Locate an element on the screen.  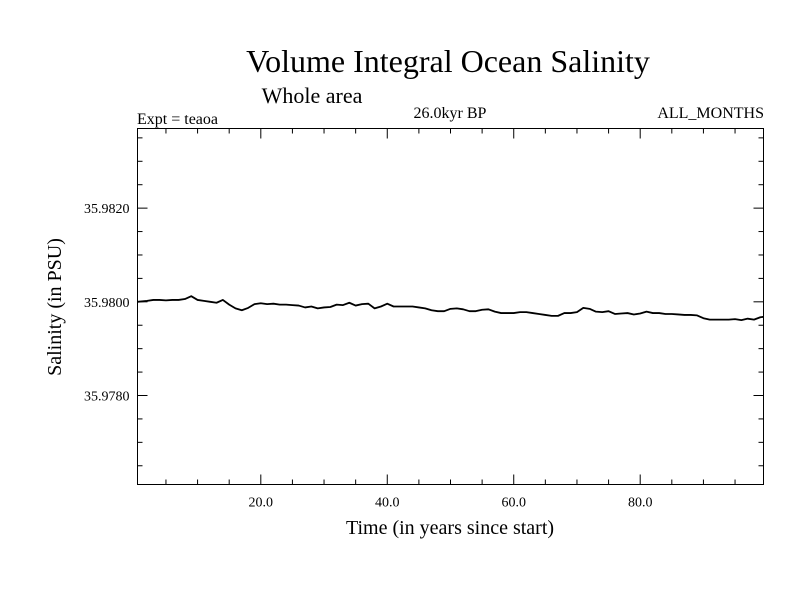
chart-title: Volume Integral Ocean Salinity is located at coordinates (448, 61).